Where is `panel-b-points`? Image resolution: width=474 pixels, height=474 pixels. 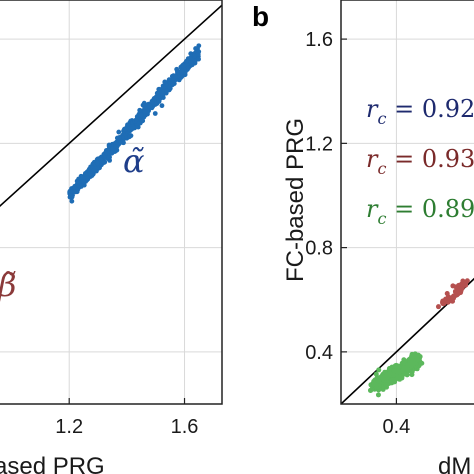 panel-b-points is located at coordinates (419, 338).